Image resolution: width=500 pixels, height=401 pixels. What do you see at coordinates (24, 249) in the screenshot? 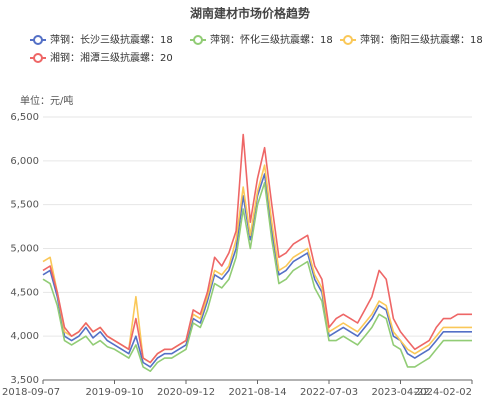
I see `y-tick-label: 5,000` at bounding box center [24, 249].